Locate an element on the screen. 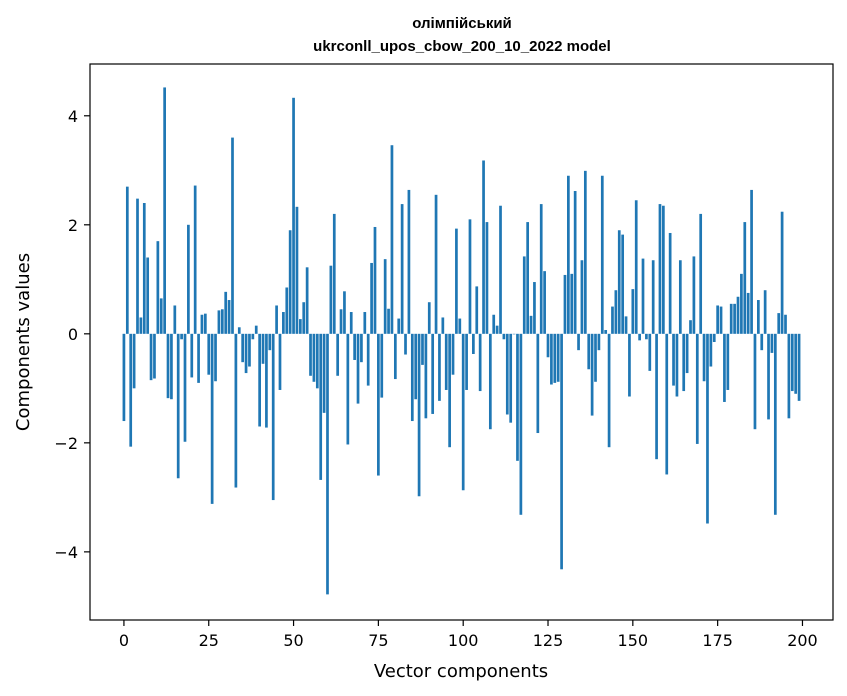  chart-title-line1: олімпійський is located at coordinates (462, 23).